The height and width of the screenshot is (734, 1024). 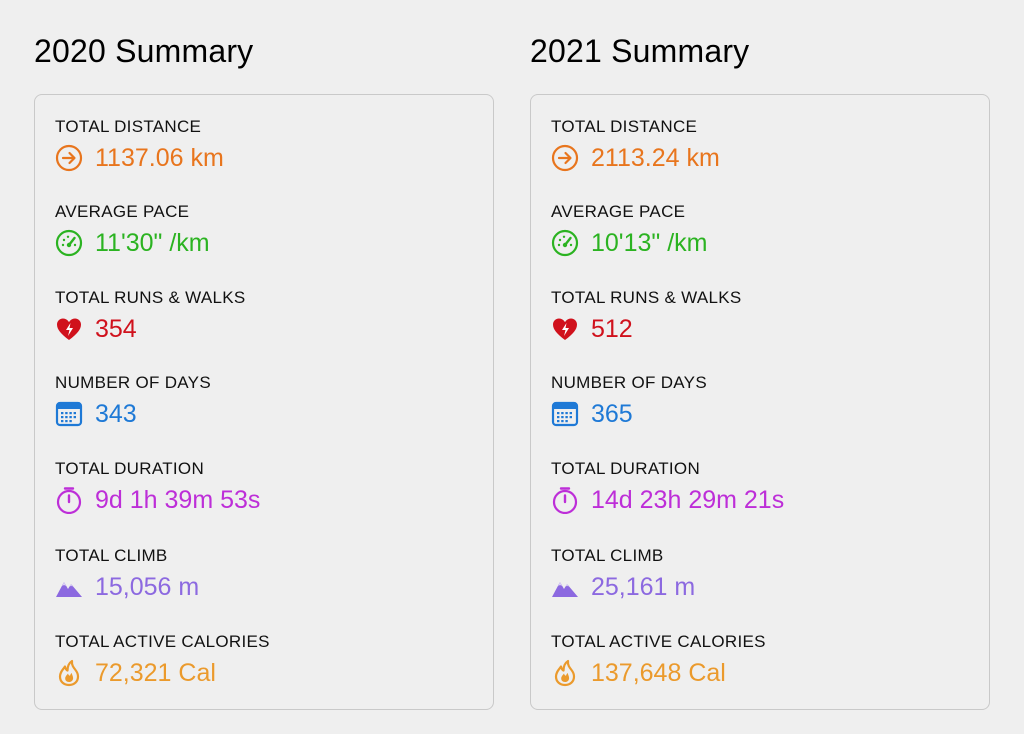 I want to click on stat-total-runs-walks: TOTAL RUNS & WALKS 512, so click(x=761, y=315).